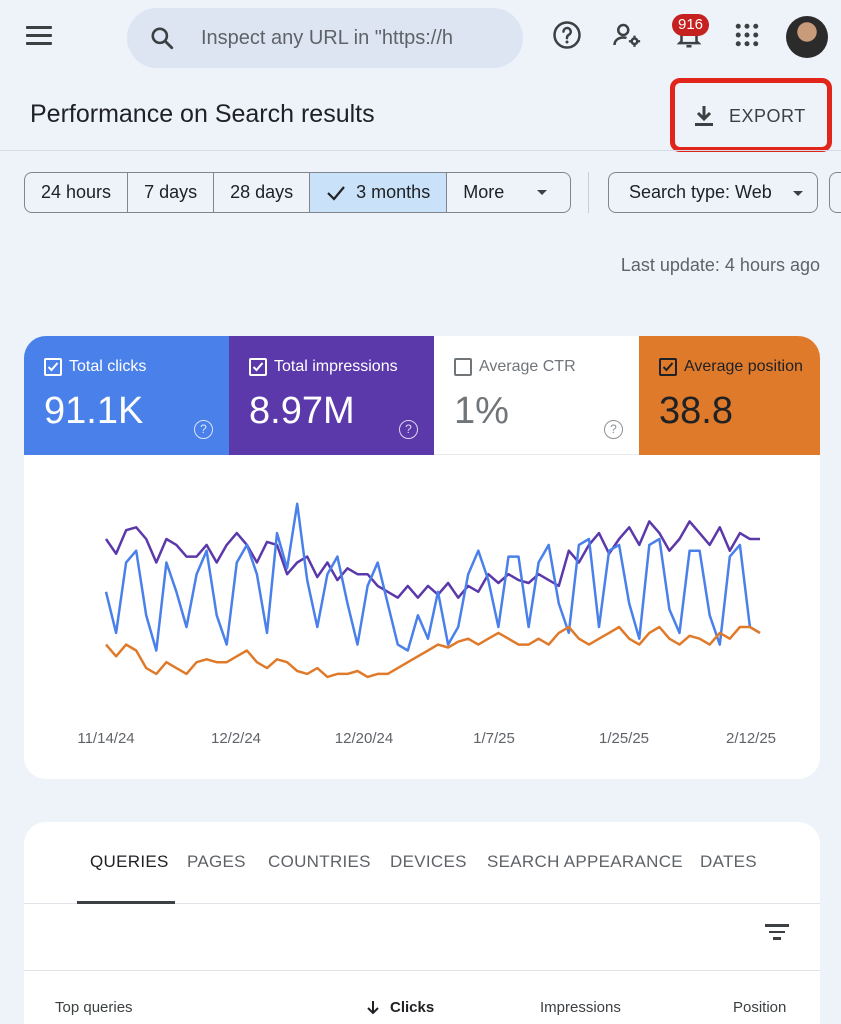  I want to click on x-tick-label: 12/20/24, so click(364, 738).